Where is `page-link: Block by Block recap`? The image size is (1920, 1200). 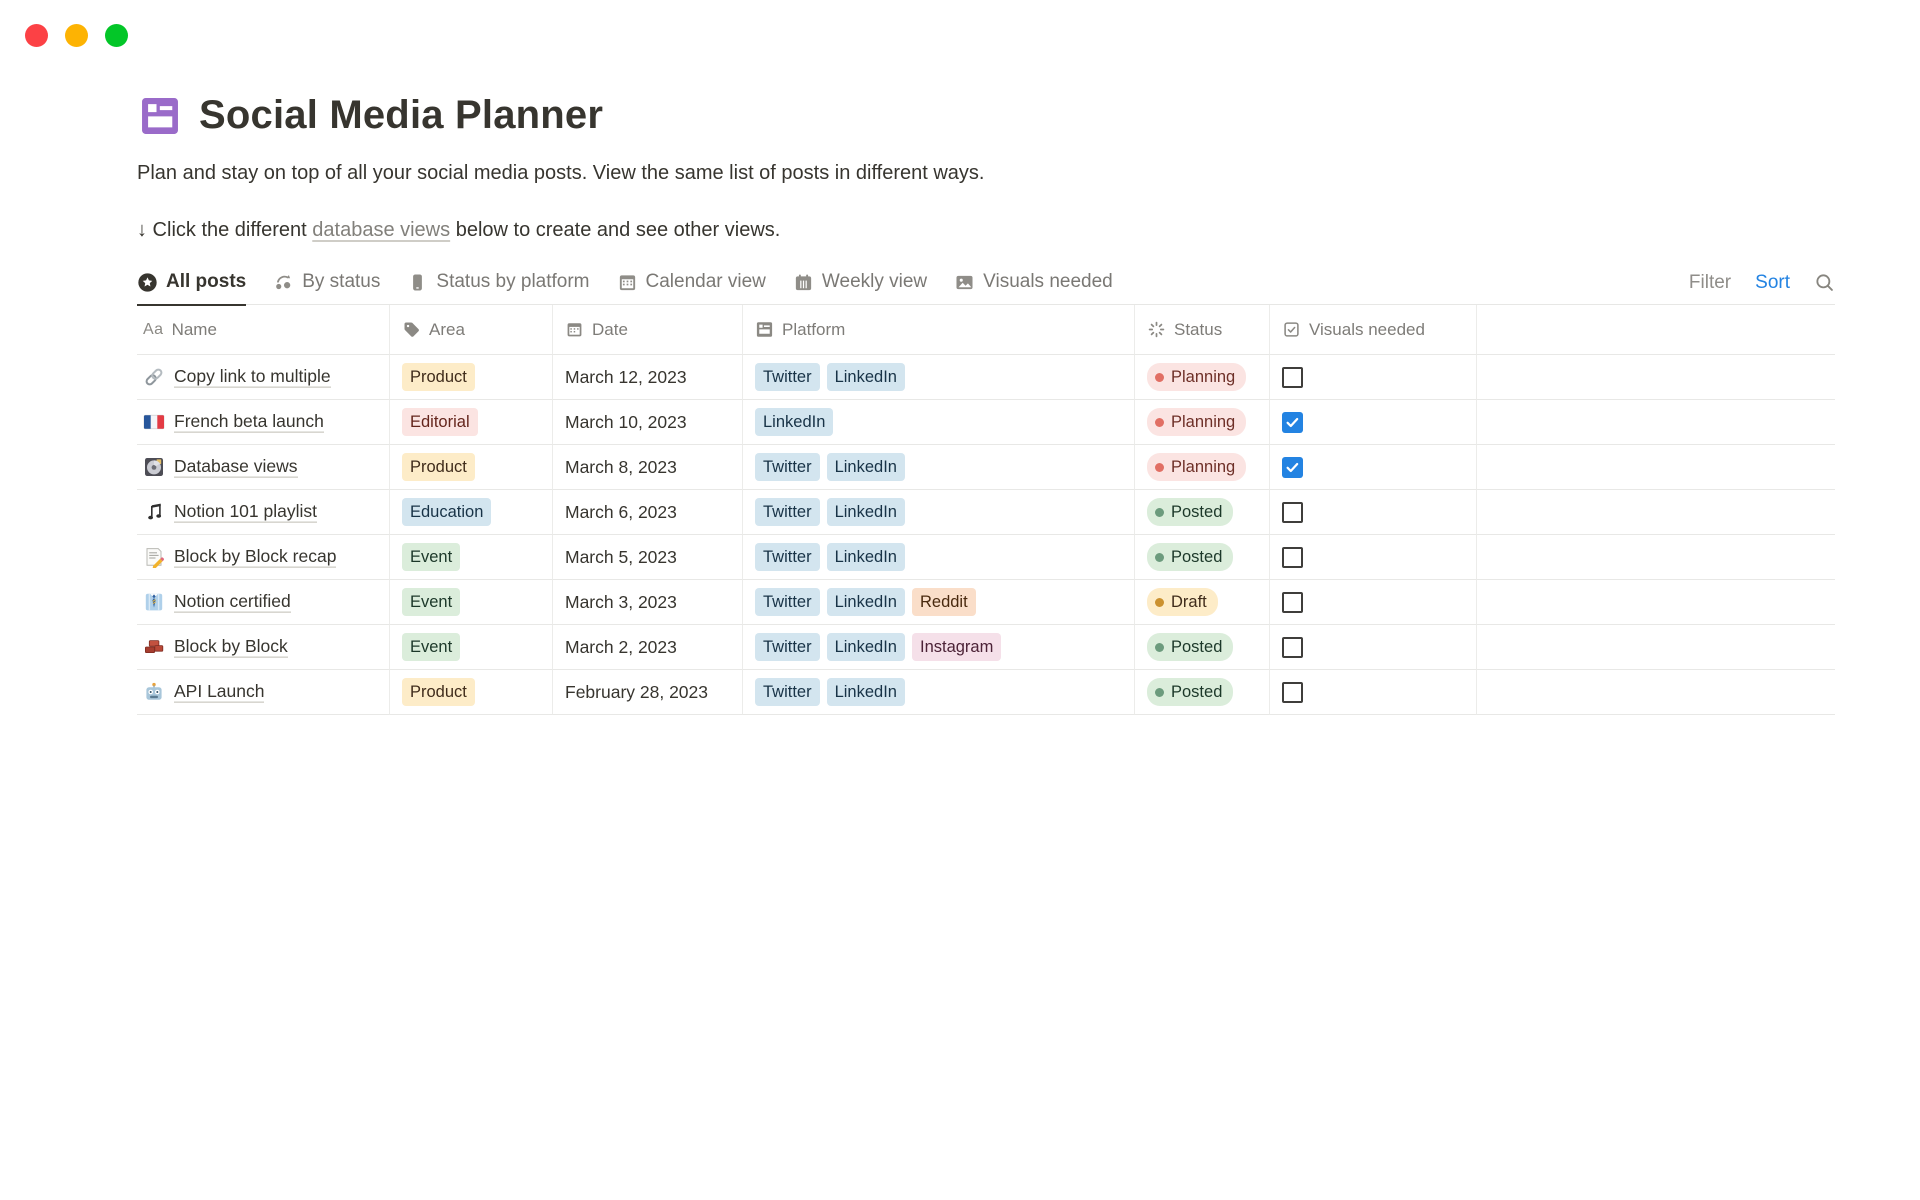
page-link: Block by Block recap is located at coordinates (255, 556).